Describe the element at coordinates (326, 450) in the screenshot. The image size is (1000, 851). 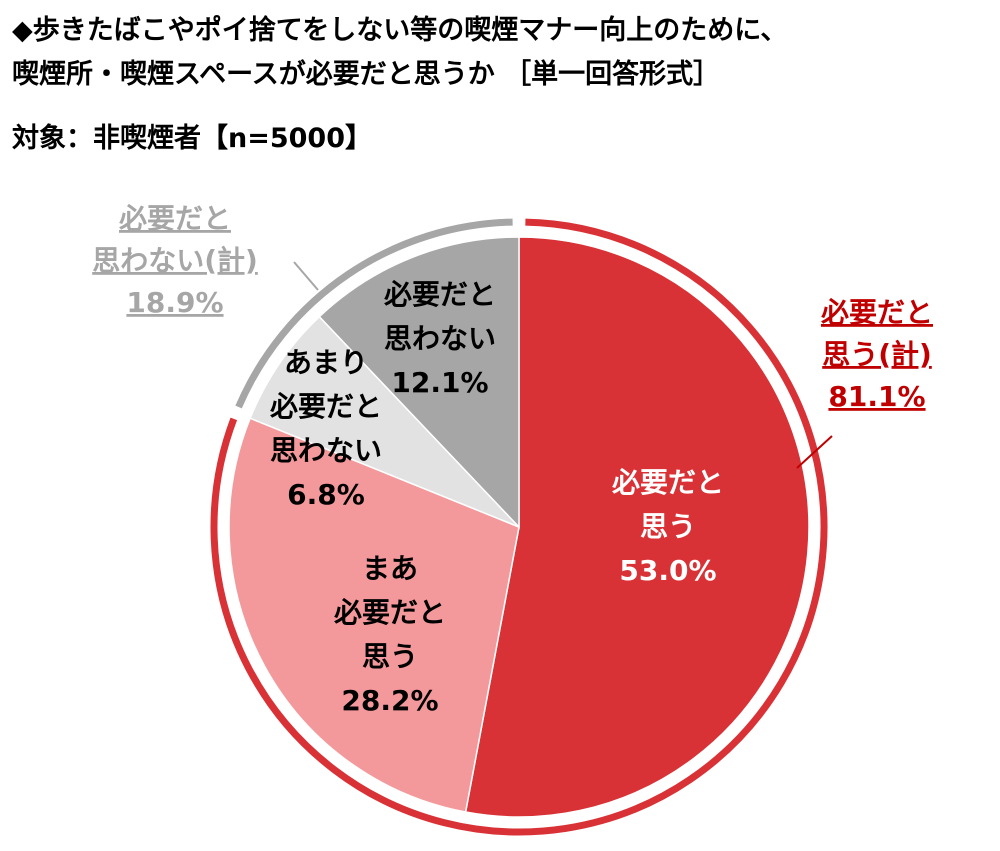
I see `slice-category-label-2: 思わない` at that location.